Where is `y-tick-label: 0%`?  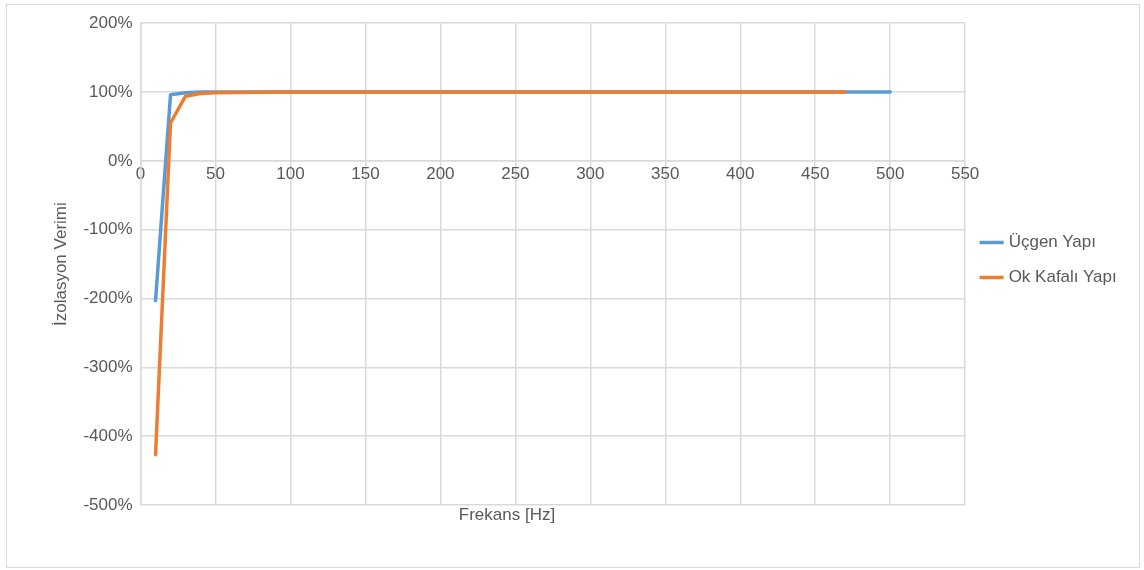
y-tick-label: 0% is located at coordinates (120, 160).